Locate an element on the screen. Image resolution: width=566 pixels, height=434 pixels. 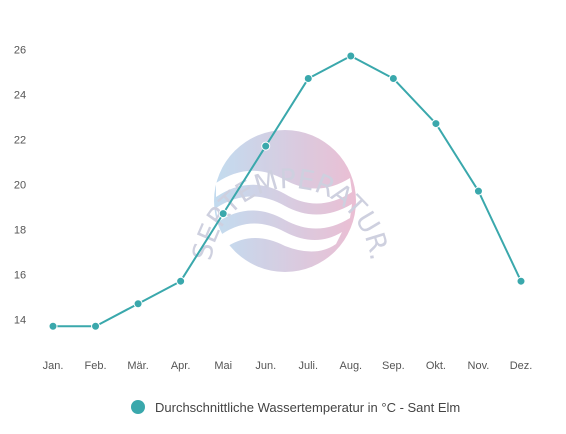
y-tick-label: 20 is located at coordinates (20, 185).